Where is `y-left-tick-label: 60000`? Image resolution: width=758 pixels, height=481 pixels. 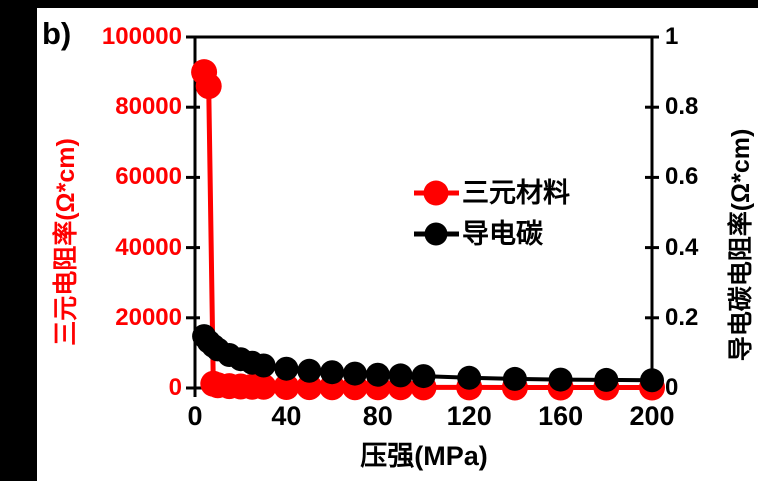
y-left-tick-label: 60000 is located at coordinates (148, 177).